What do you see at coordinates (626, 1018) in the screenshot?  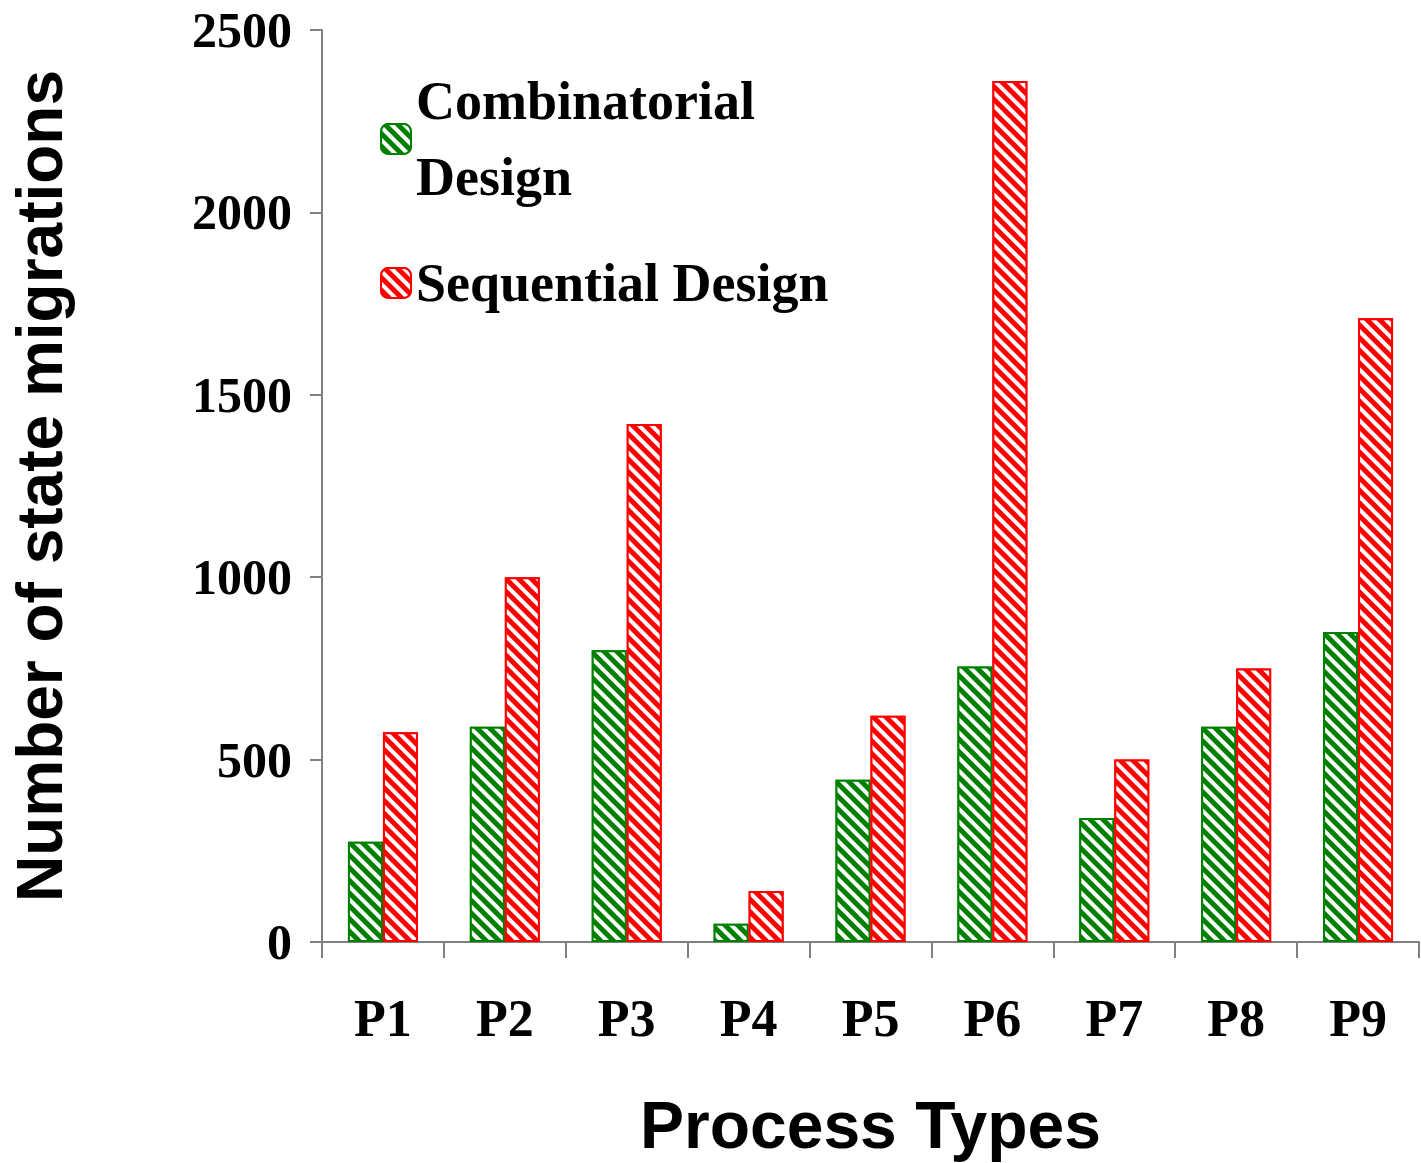 I see `x-tick-label: P3` at bounding box center [626, 1018].